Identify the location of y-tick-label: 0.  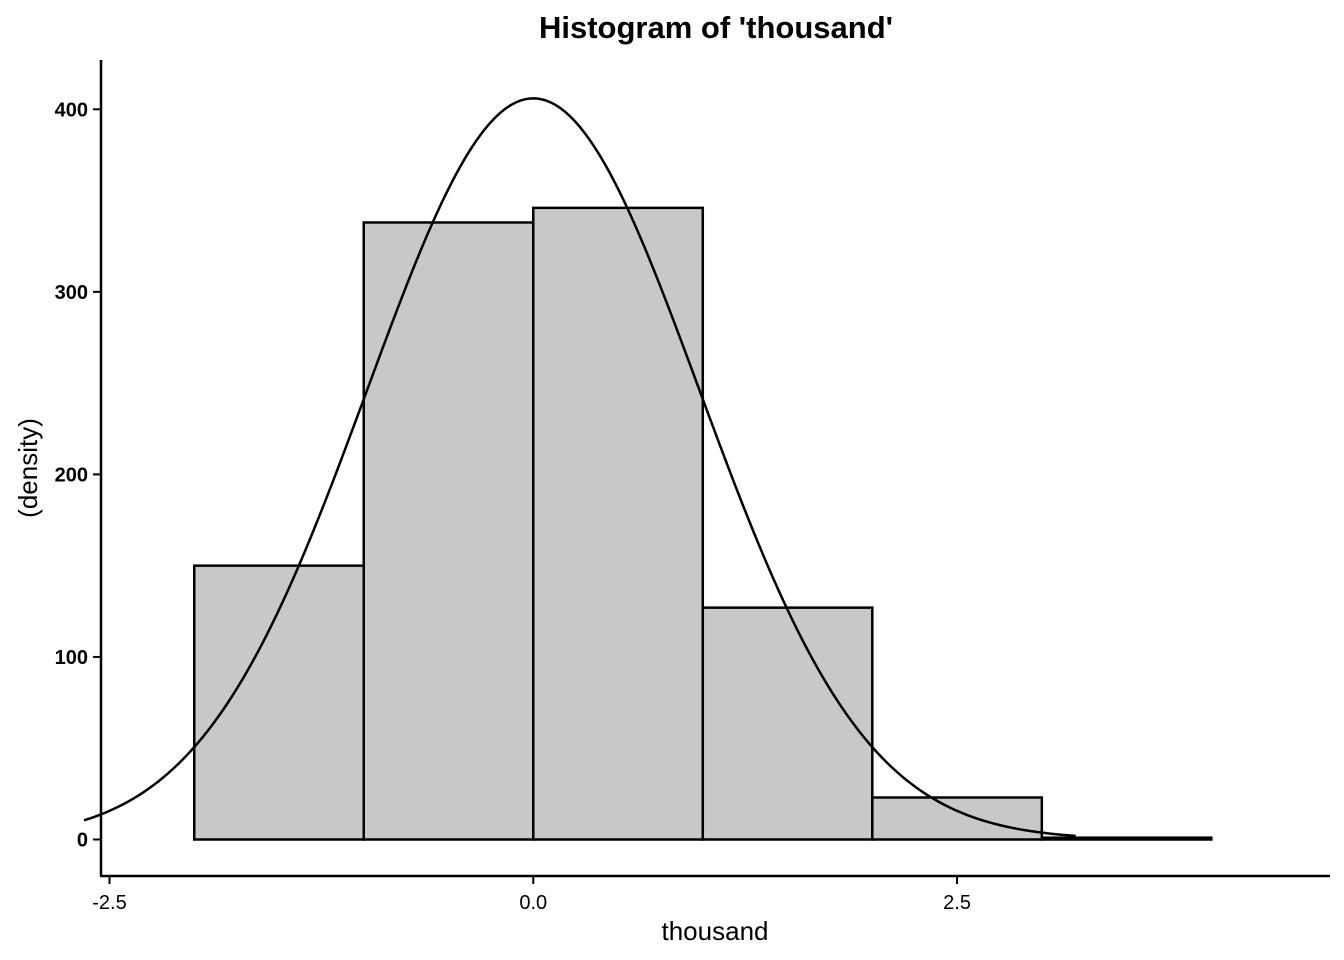
(82, 840).